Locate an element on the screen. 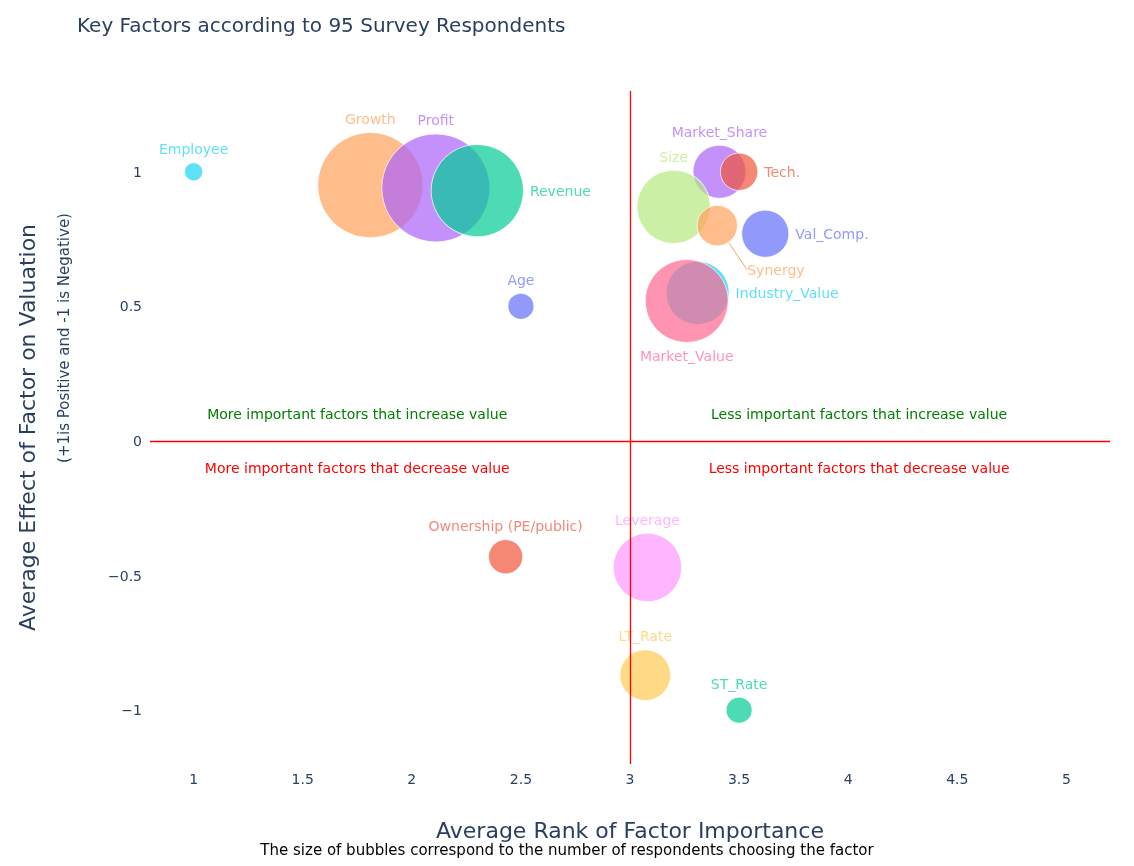  text: (+1is Positive and -1 is Negative) is located at coordinates (64, 338).